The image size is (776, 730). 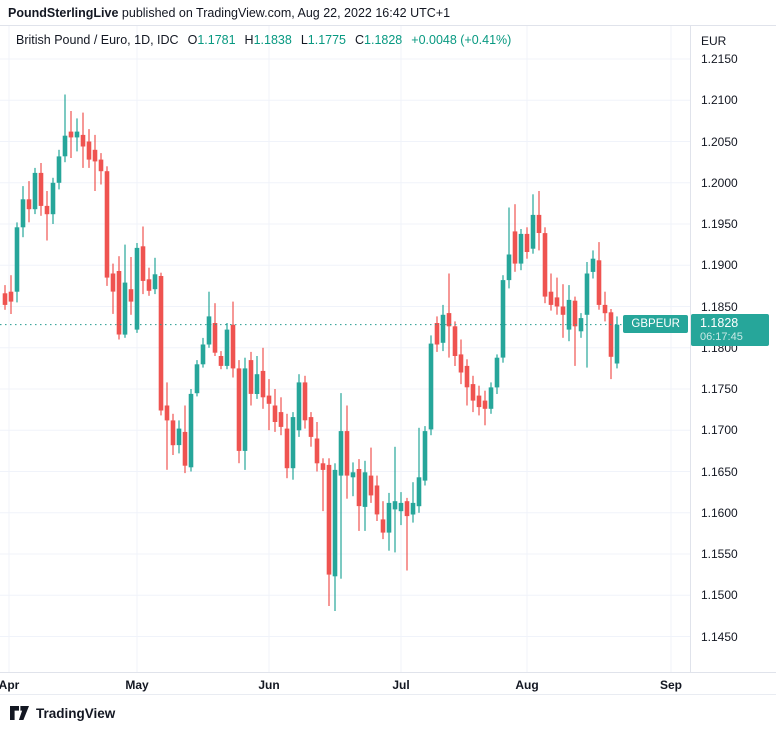 I want to click on legend-low: L1.1775, so click(x=323, y=40).